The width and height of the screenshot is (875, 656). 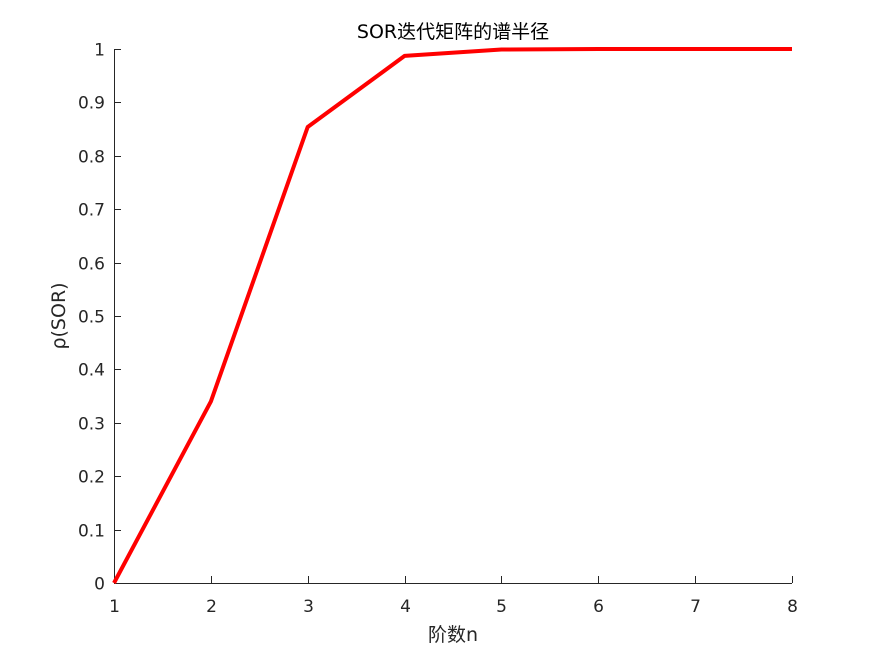 What do you see at coordinates (598, 607) in the screenshot?
I see `x-tick-label: 6` at bounding box center [598, 607].